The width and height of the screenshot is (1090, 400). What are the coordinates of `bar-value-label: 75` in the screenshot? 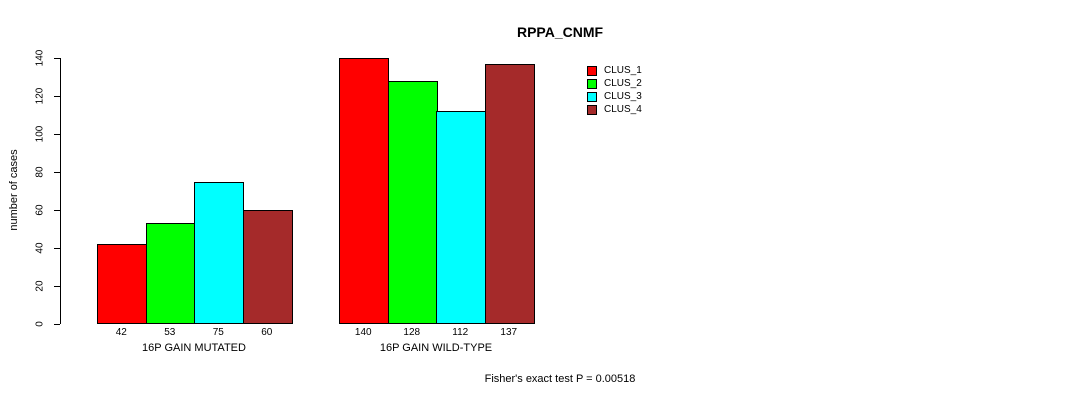 It's located at (218, 332).